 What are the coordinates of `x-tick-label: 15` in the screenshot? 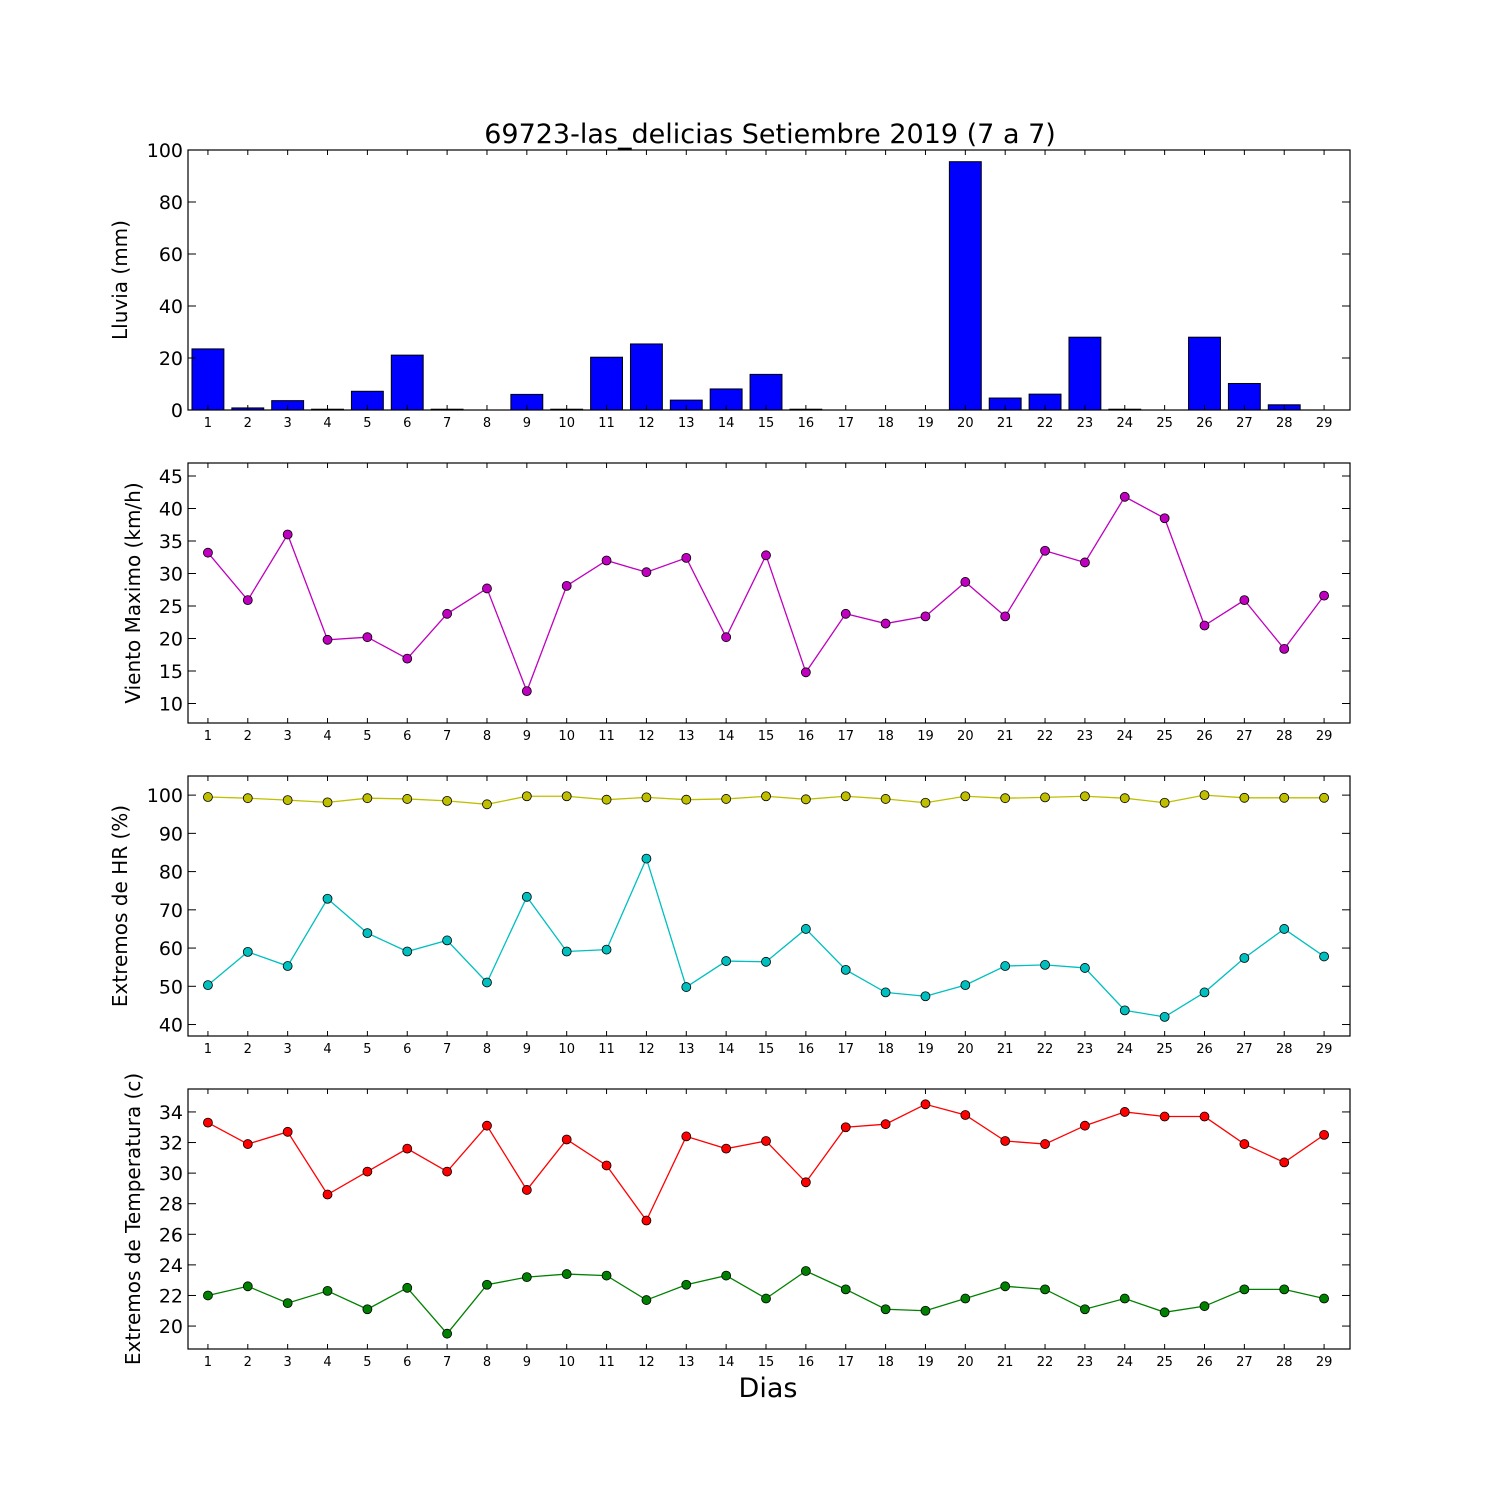 It's located at (766, 1362).